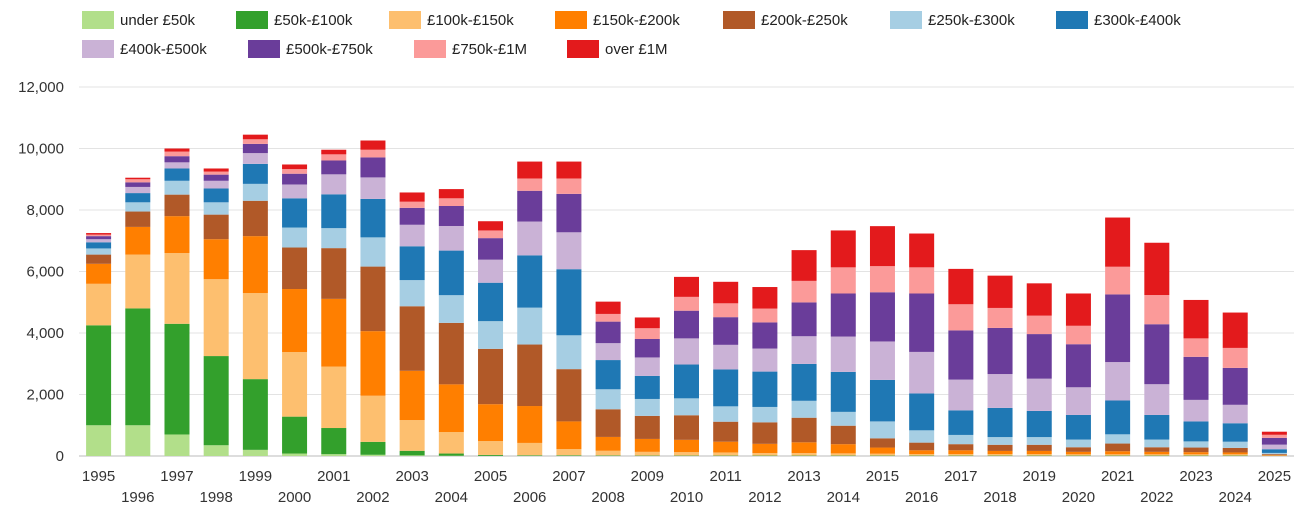 This screenshot has width=1305, height=510. What do you see at coordinates (294, 497) in the screenshot?
I see `x-tick-label: 2000` at bounding box center [294, 497].